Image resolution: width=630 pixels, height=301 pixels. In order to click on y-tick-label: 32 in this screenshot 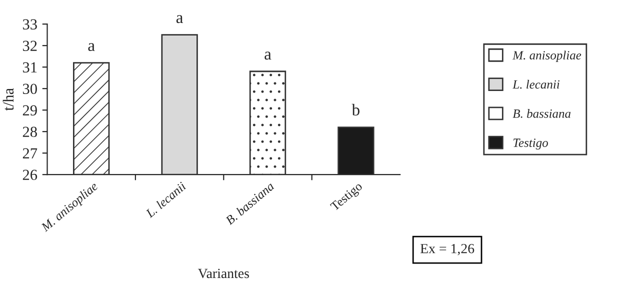, I will do `click(29, 46)`.